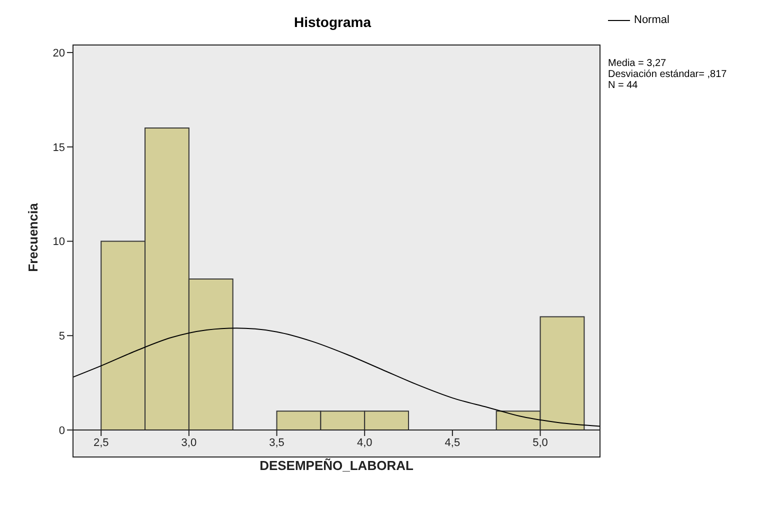 The width and height of the screenshot is (769, 506). Describe the element at coordinates (332, 22) in the screenshot. I see `chart-title: Histograma` at that location.